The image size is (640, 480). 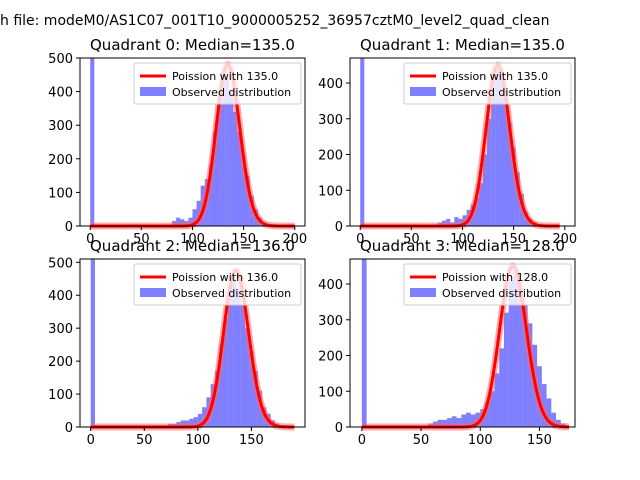 What do you see at coordinates (495, 277) in the screenshot?
I see `legend-label-poisson: Poission with 128.0` at bounding box center [495, 277].